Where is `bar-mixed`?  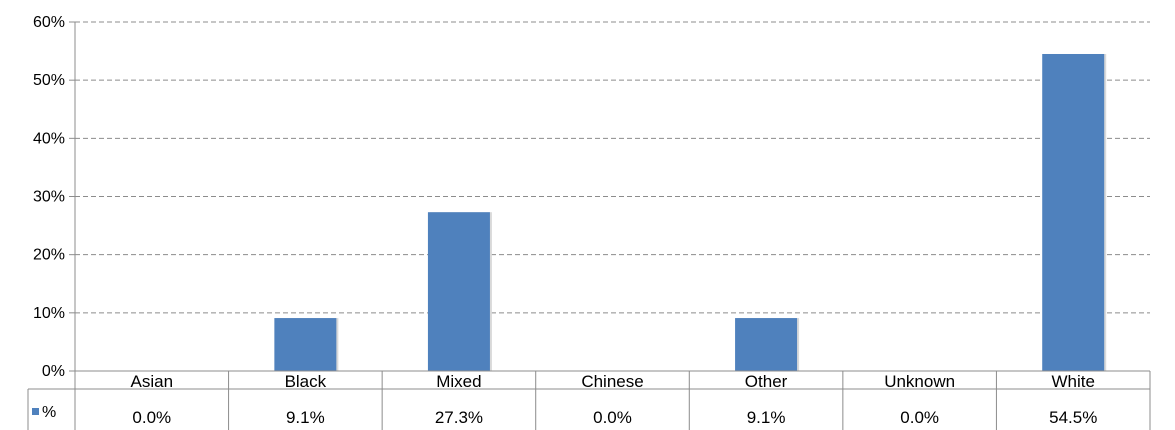
bar-mixed is located at coordinates (458, 291).